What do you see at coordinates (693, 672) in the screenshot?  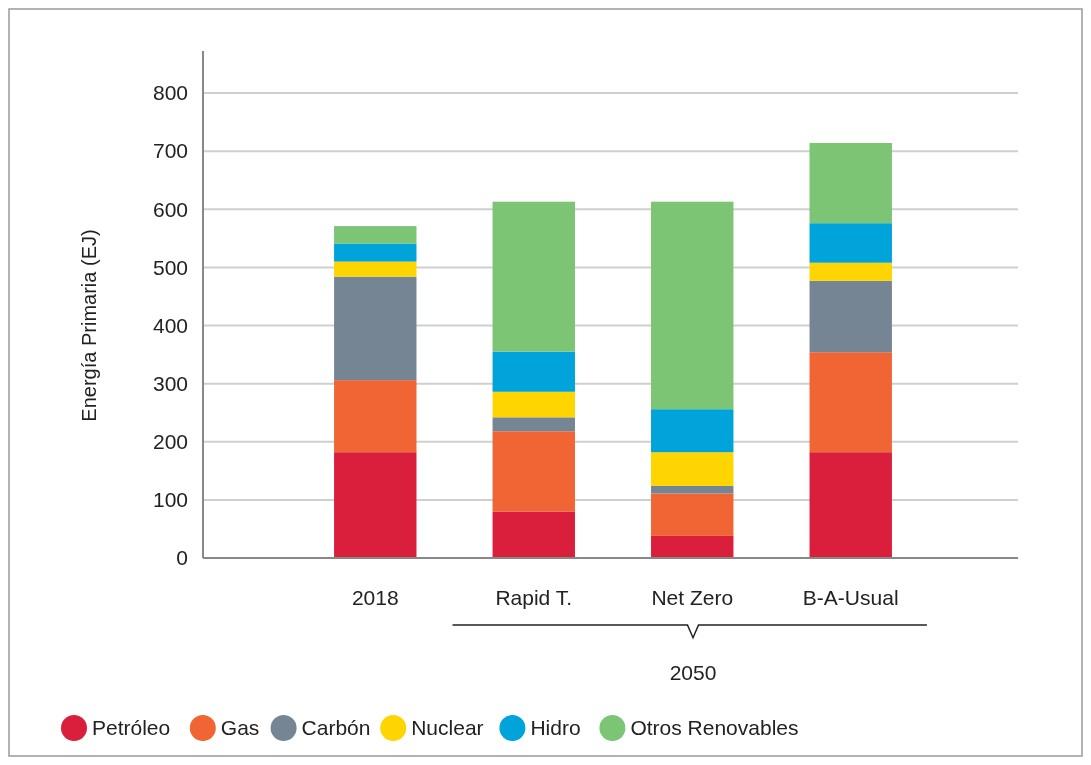 I see `text: 2050` at bounding box center [693, 672].